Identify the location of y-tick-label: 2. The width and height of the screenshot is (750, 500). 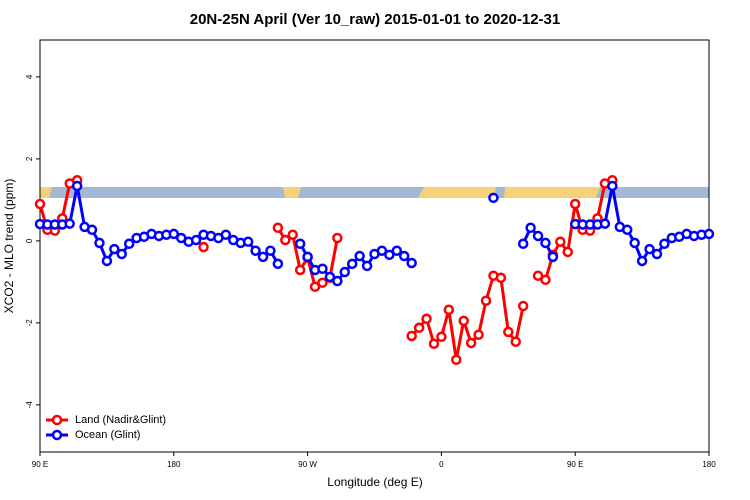
(29, 158).